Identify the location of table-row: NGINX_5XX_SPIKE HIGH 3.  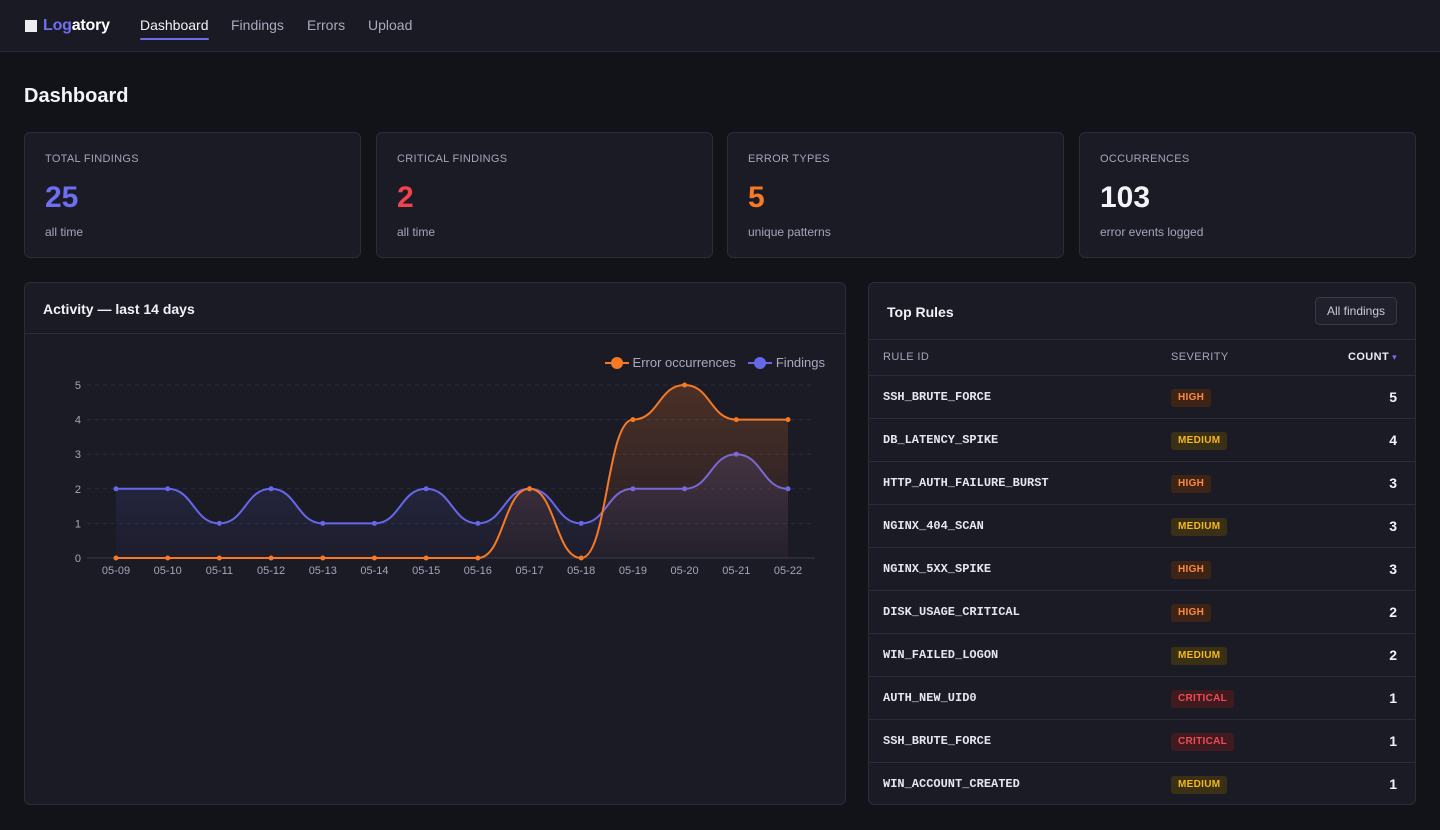
(1142, 568).